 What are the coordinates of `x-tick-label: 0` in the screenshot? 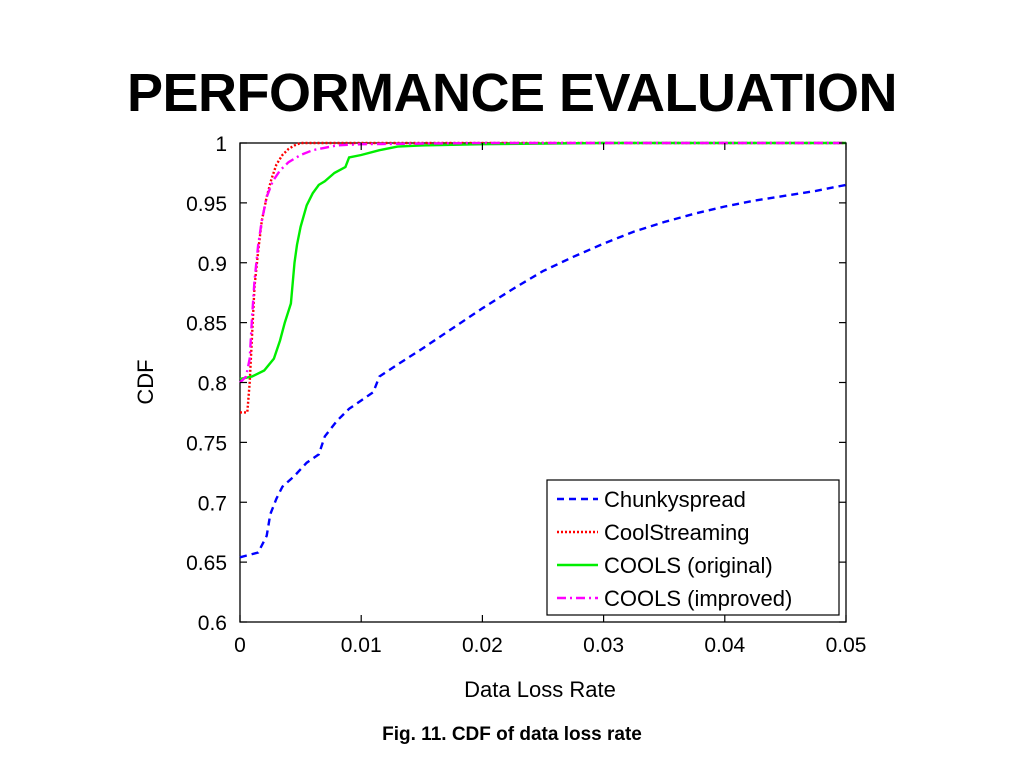 It's located at (240, 645).